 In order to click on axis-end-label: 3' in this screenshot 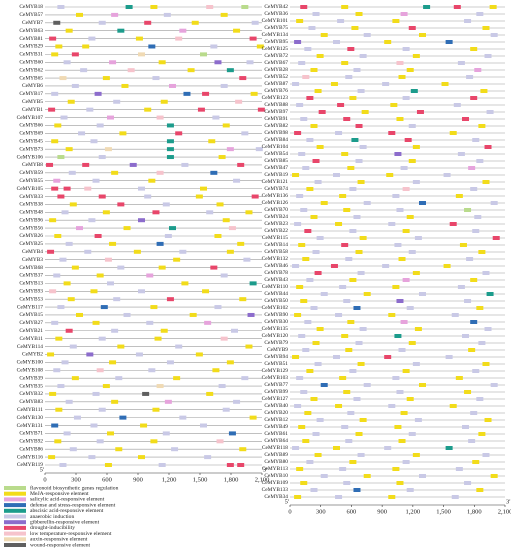, I will do `click(508, 501)`.